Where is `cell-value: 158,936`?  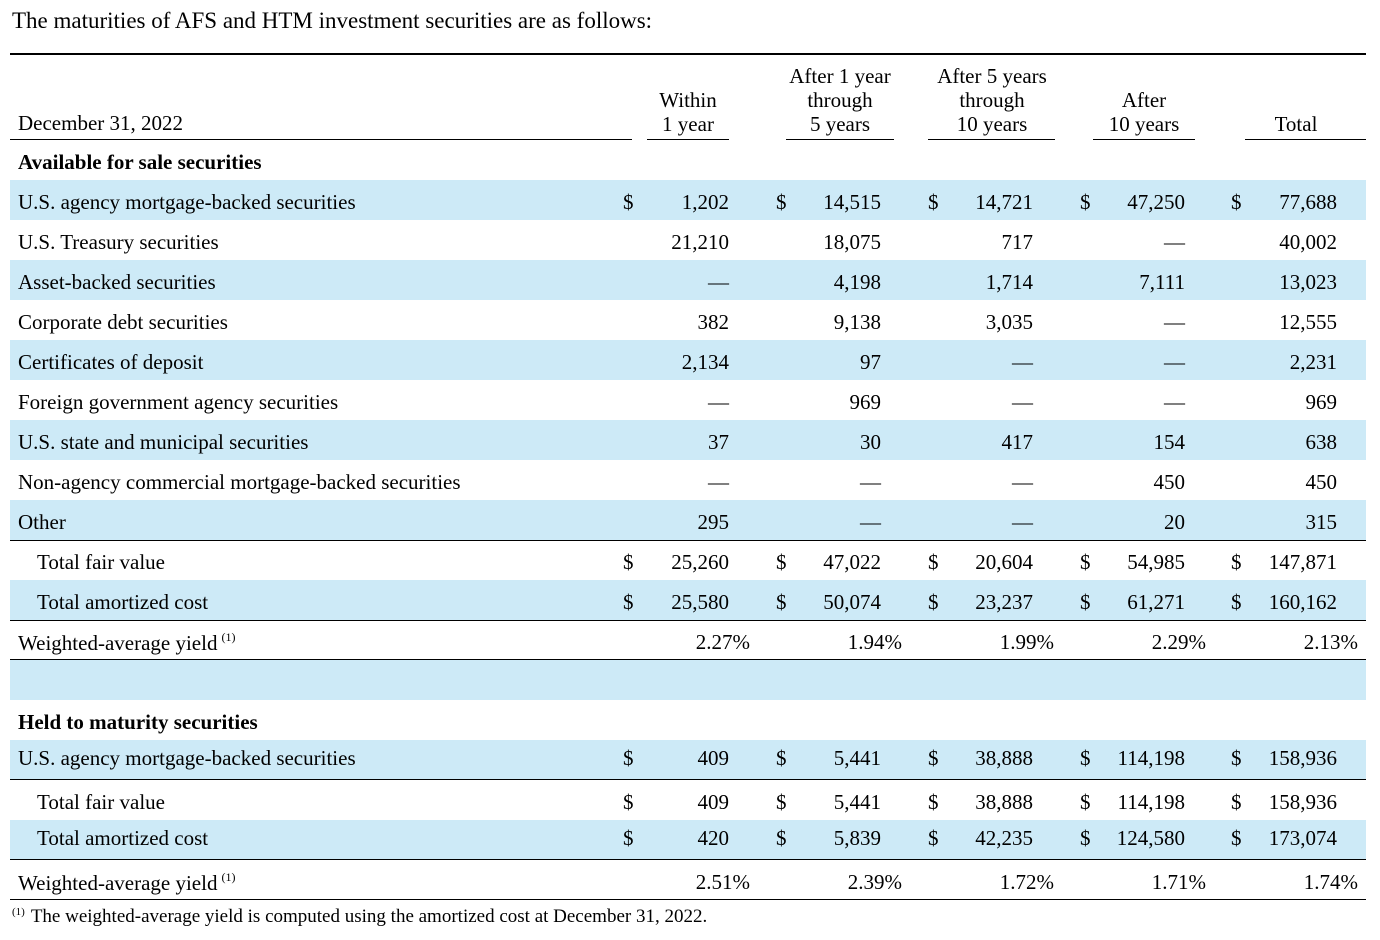
cell-value: 158,936 is located at coordinates (1302, 802).